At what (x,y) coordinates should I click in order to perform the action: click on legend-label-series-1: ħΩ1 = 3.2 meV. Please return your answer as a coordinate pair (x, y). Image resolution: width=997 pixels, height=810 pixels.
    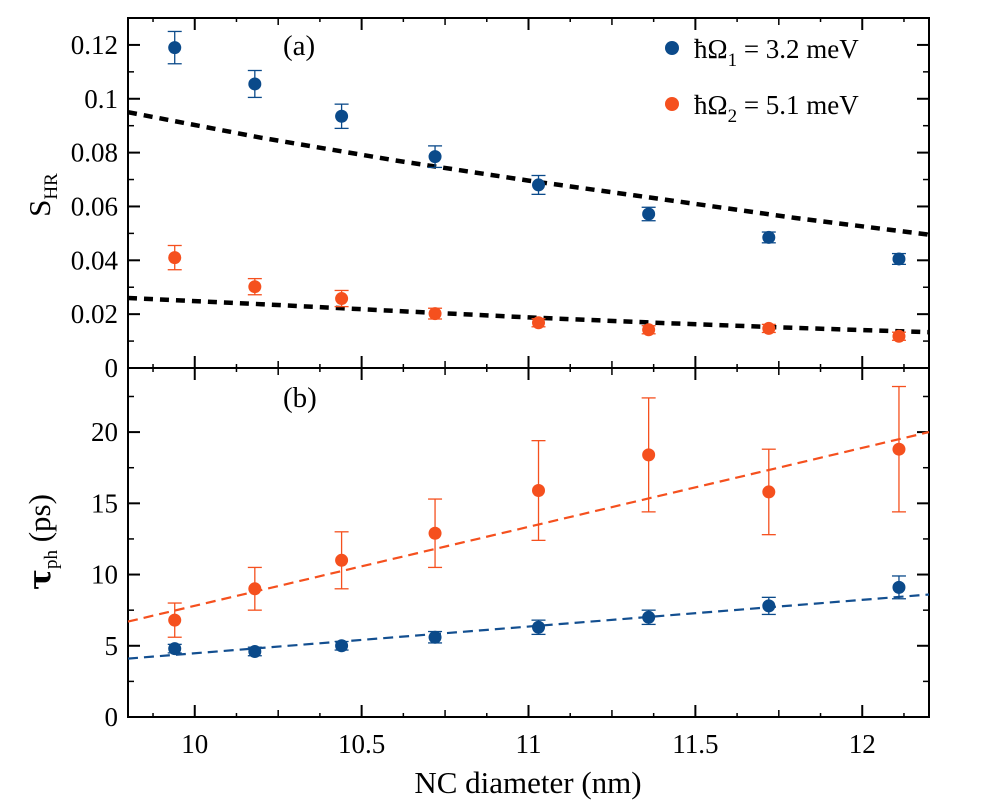
    Looking at the image, I should click on (776, 52).